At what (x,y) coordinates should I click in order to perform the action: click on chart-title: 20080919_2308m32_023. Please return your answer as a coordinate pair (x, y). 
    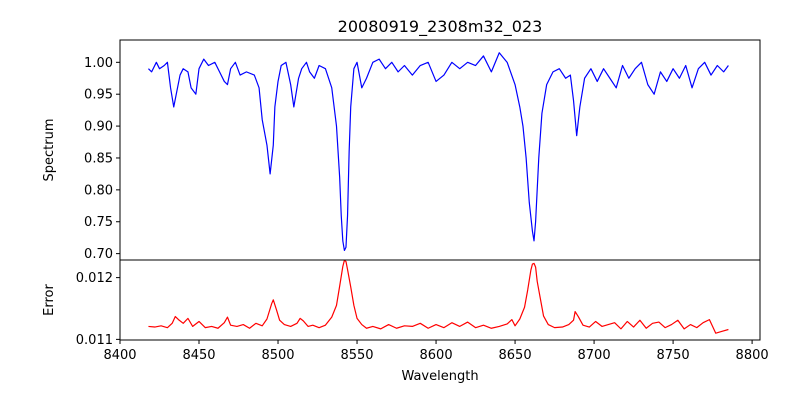
    Looking at the image, I should click on (440, 27).